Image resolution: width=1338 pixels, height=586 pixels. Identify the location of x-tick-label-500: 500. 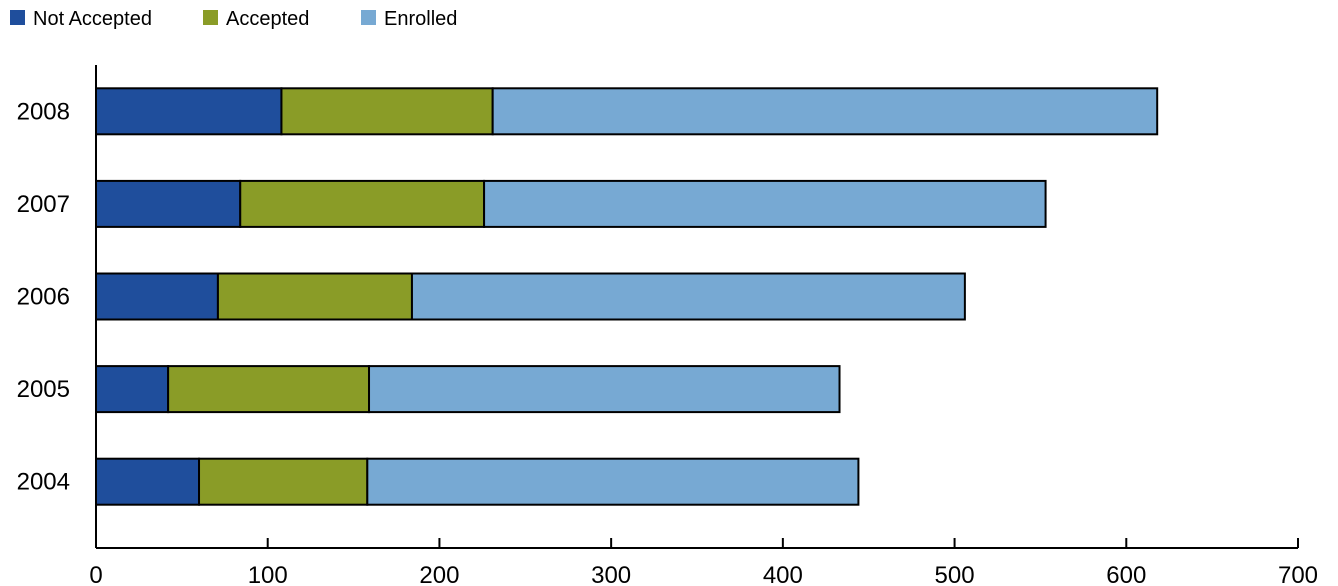
(955, 574).